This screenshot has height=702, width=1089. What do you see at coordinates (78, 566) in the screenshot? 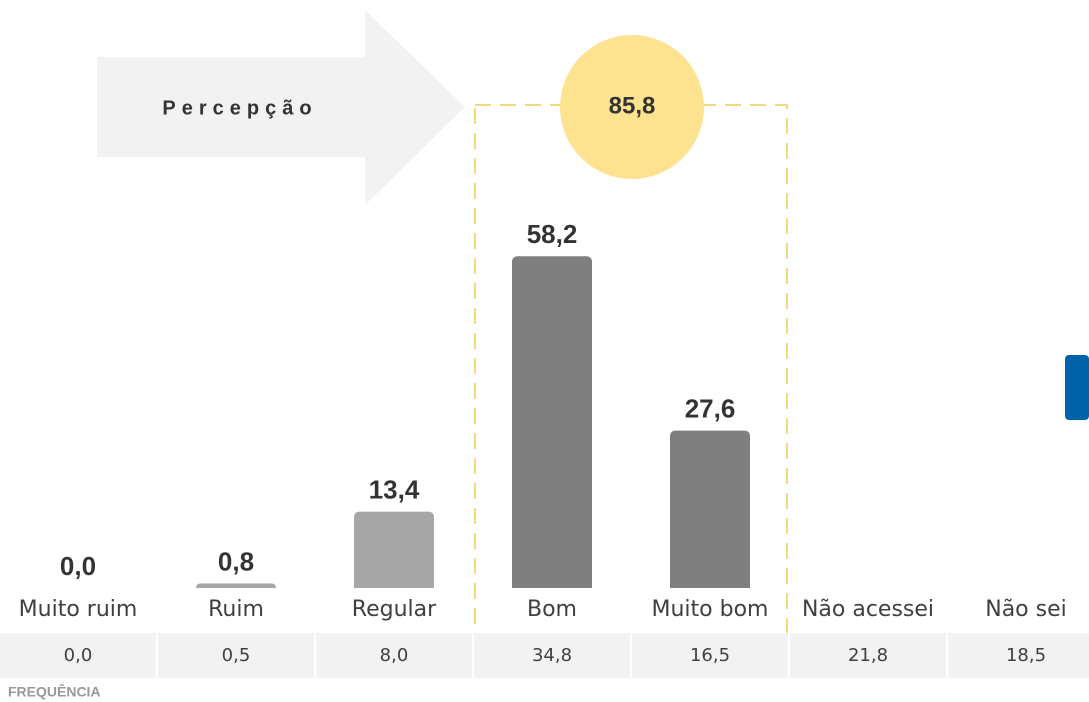
I see `value-label: 0,0` at bounding box center [78, 566].